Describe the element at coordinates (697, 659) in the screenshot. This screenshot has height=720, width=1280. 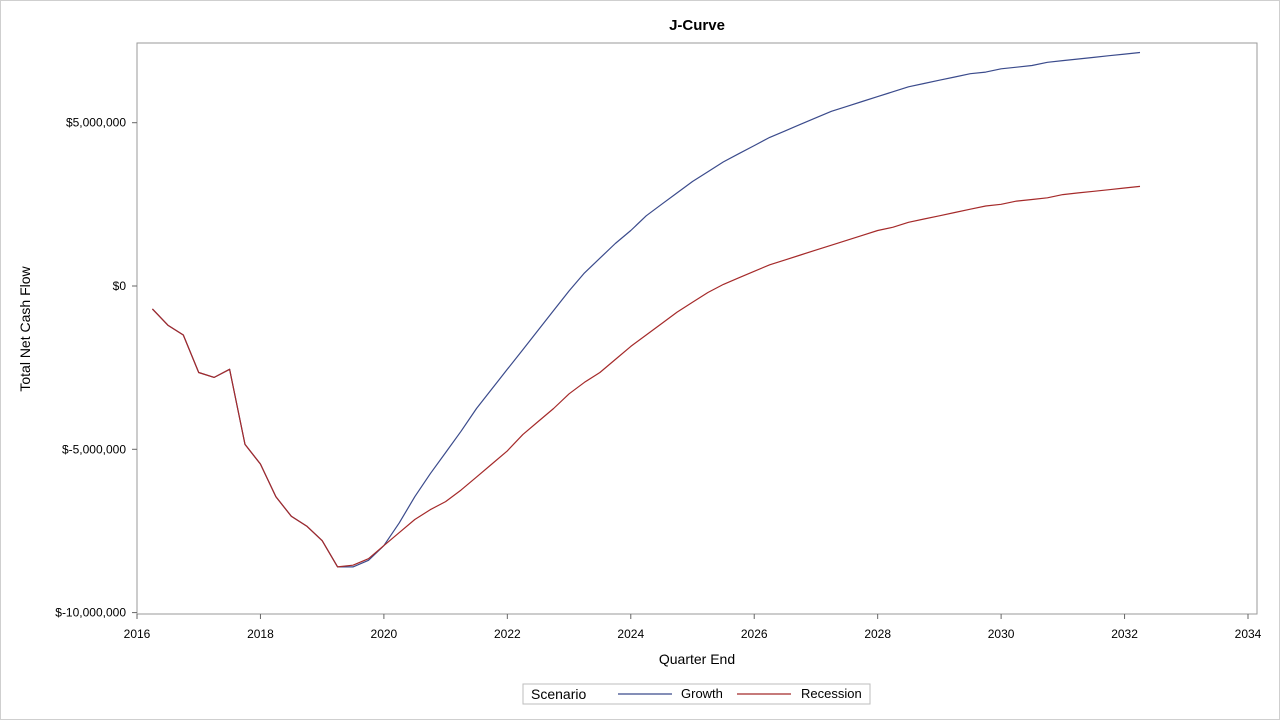
I see `x-axis-label: Quarter End` at that location.